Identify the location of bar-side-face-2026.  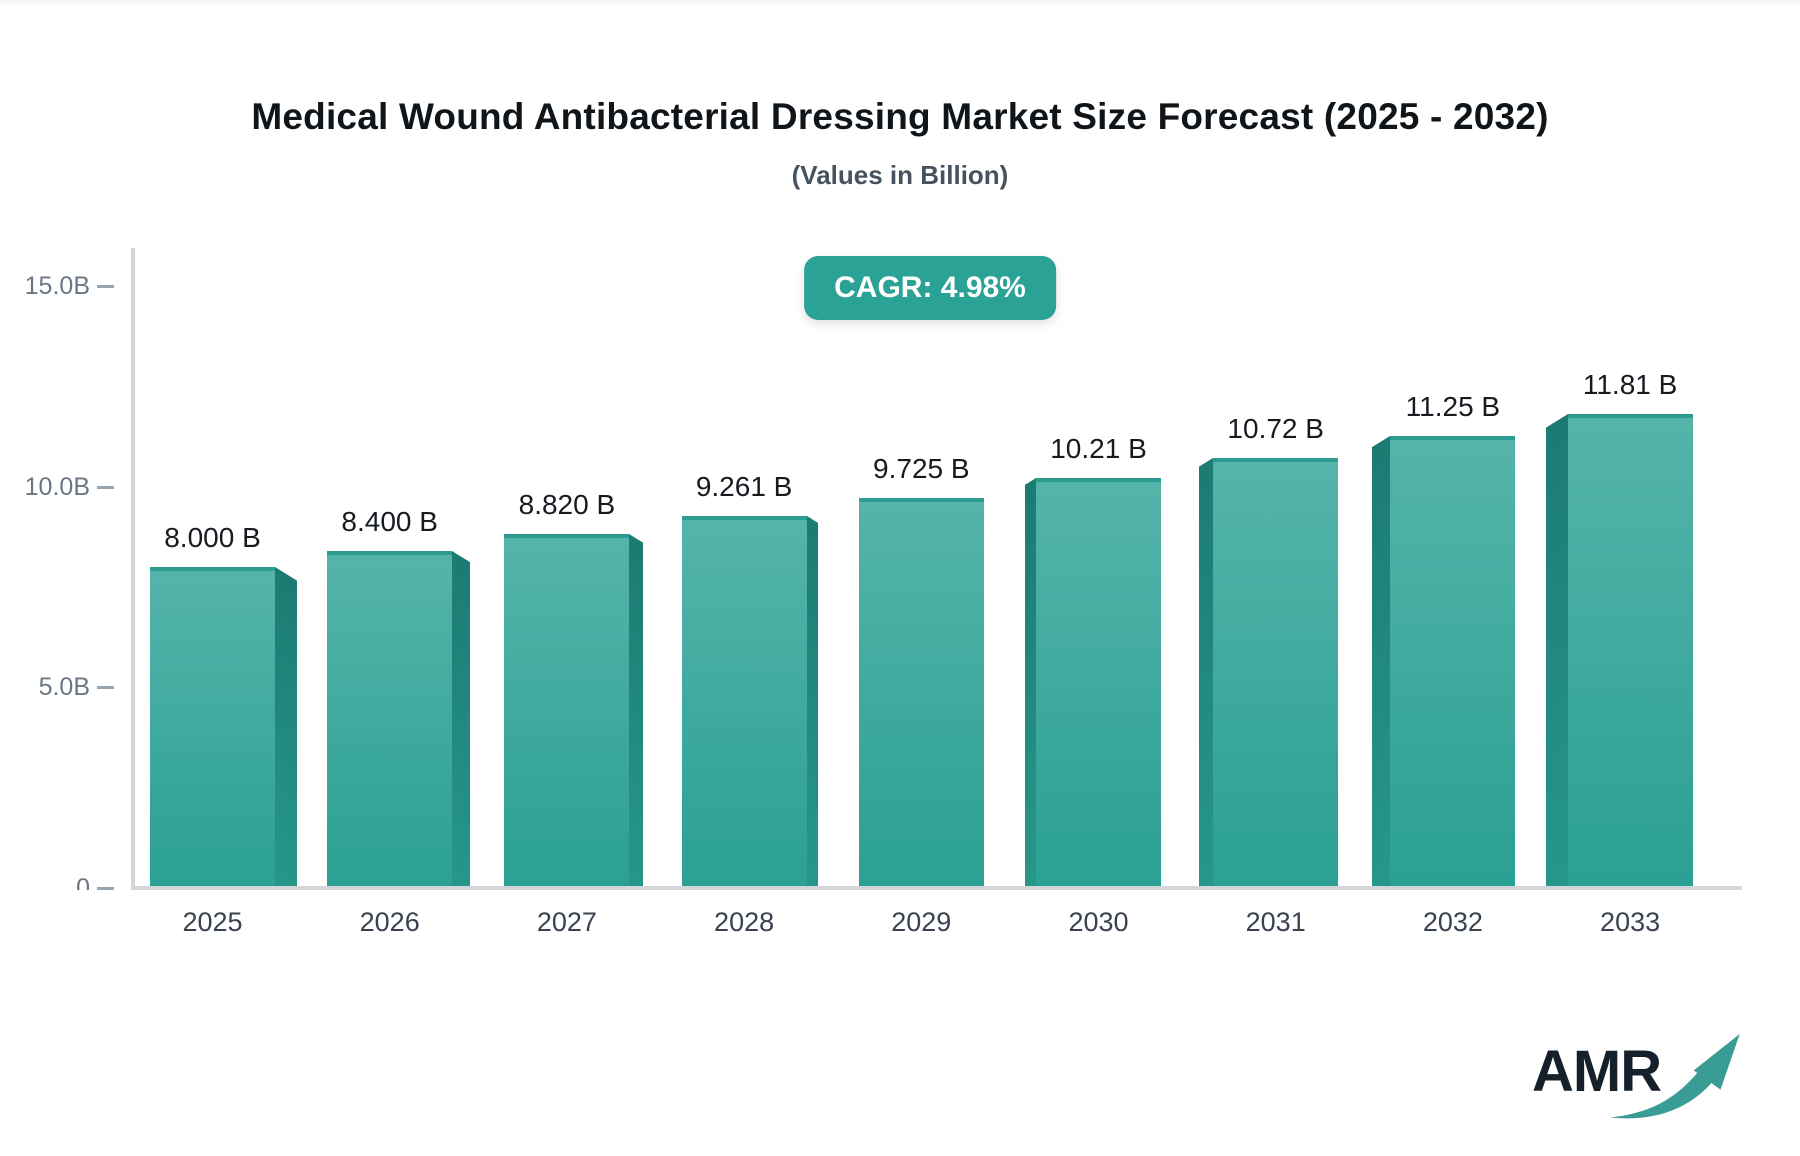
(461, 720).